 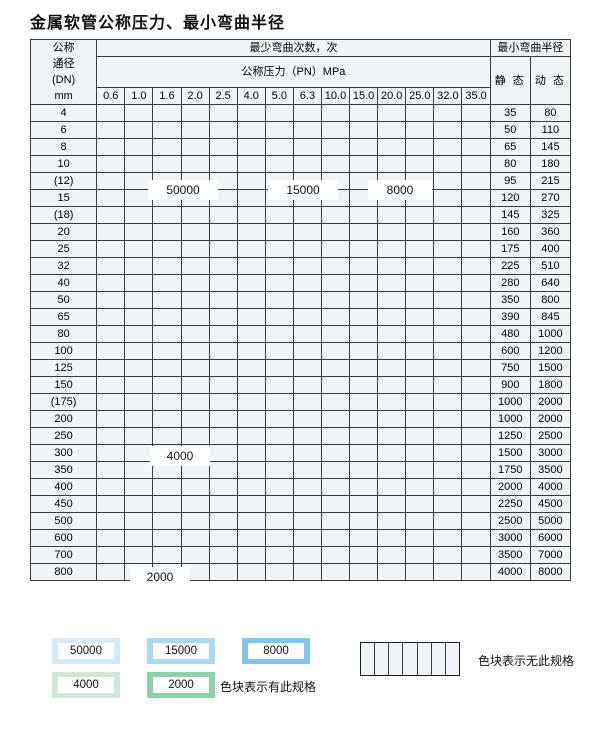 What do you see at coordinates (550, 317) in the screenshot?
I see `radius-dynamic-cell: 845` at bounding box center [550, 317].